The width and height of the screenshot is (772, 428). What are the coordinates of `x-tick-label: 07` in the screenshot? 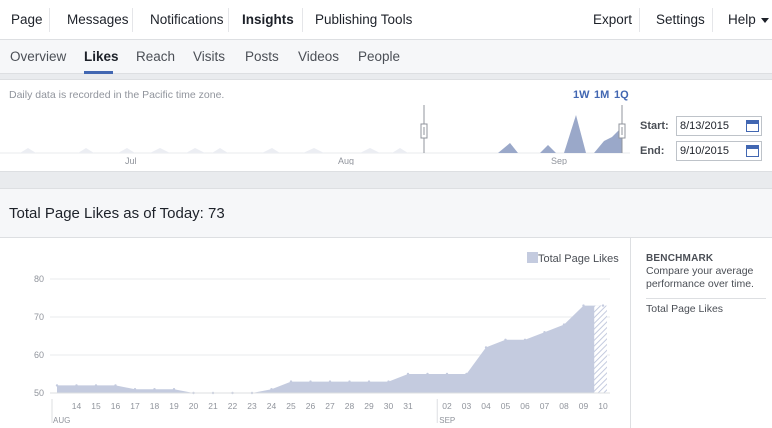 It's located at (545, 406).